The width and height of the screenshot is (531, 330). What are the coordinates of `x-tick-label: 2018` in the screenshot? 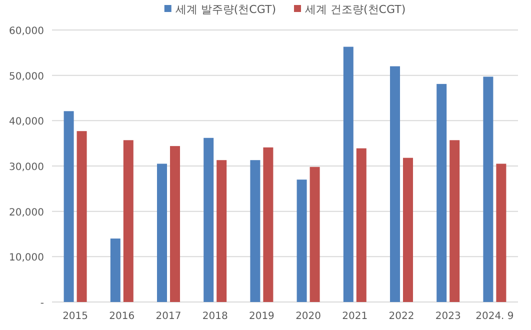 It's located at (215, 316).